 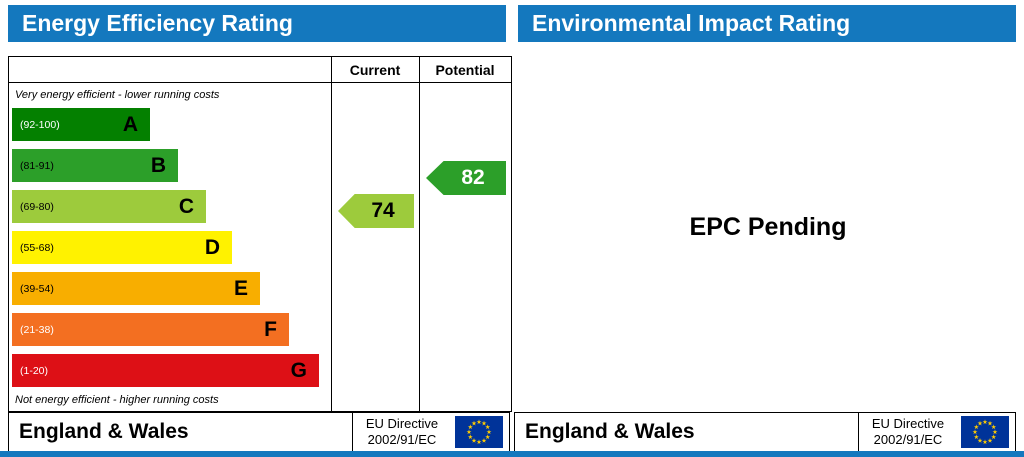 What do you see at coordinates (298, 370) in the screenshot?
I see `band-g-letter: G` at bounding box center [298, 370].